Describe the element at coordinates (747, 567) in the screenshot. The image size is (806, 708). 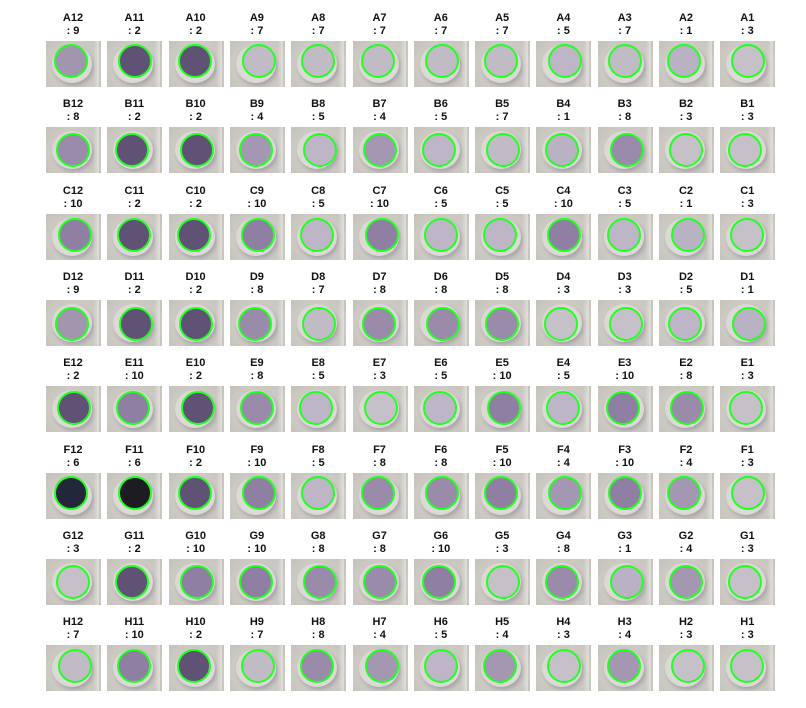
I see `well-cell-g1: G1: 3` at that location.